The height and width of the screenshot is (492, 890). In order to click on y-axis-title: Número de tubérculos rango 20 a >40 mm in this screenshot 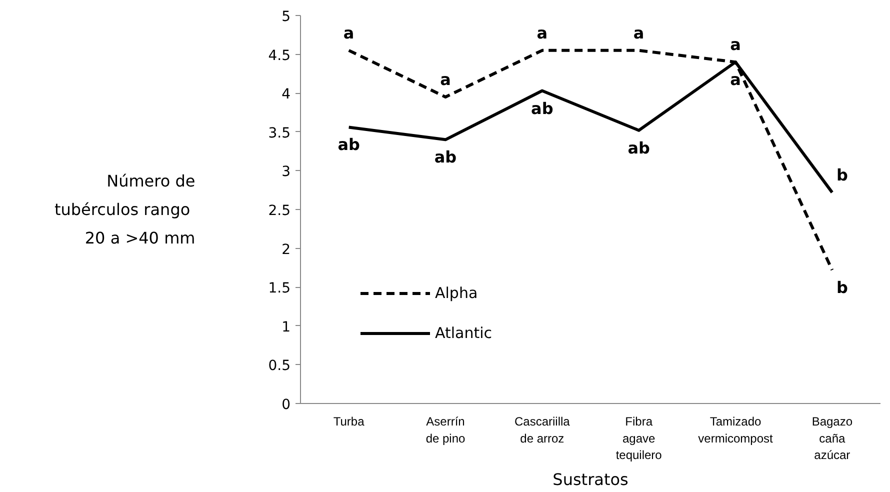, I will do `click(125, 210)`.